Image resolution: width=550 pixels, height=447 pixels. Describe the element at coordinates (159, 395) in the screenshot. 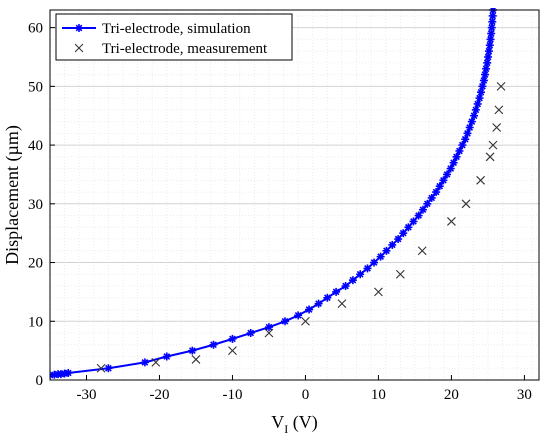

I see `x-tick-label: -20` at that location.